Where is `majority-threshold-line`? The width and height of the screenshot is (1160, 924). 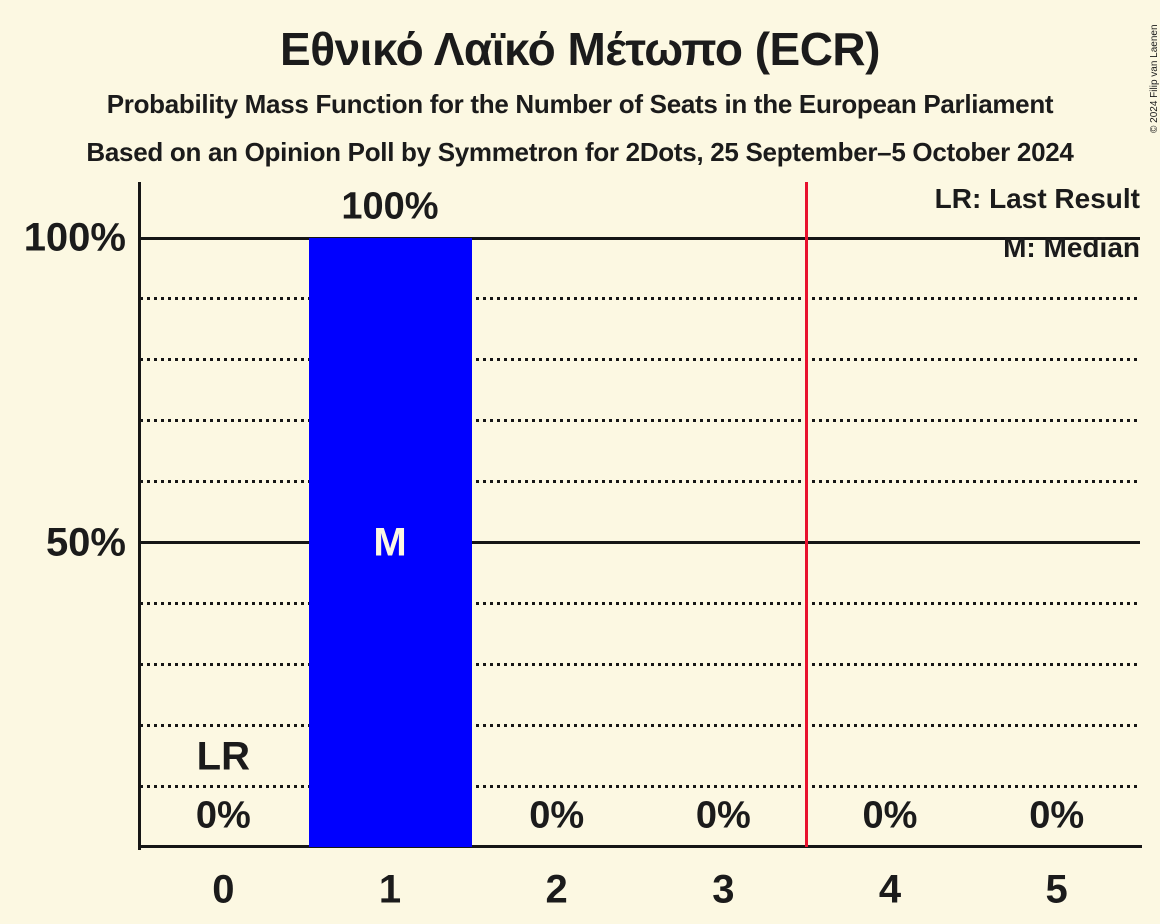 majority-threshold-line is located at coordinates (807, 514).